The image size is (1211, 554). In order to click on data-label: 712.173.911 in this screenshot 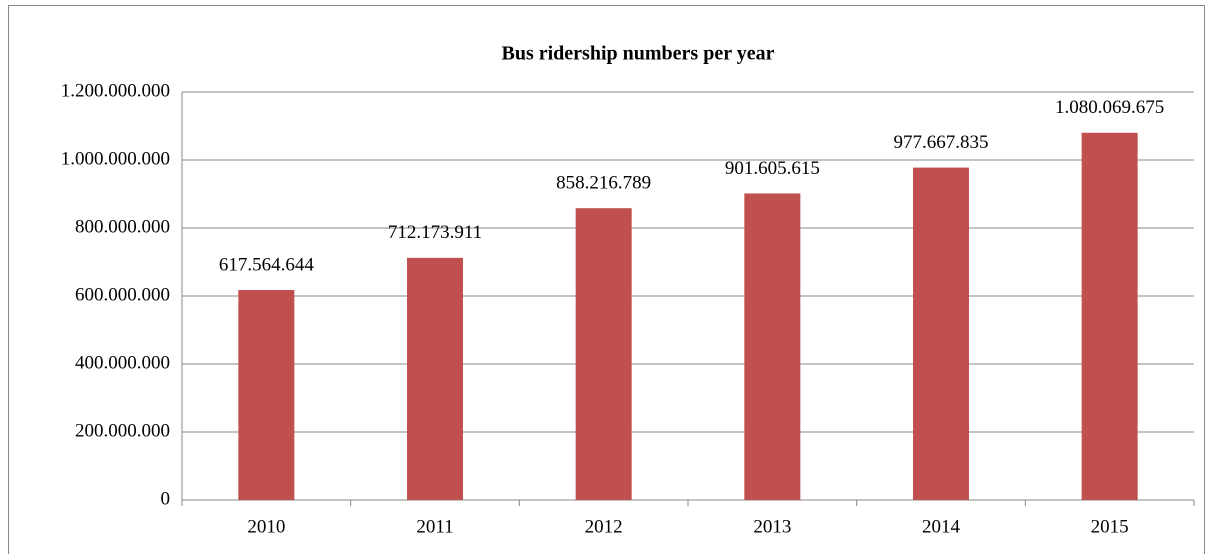, I will do `click(435, 232)`.